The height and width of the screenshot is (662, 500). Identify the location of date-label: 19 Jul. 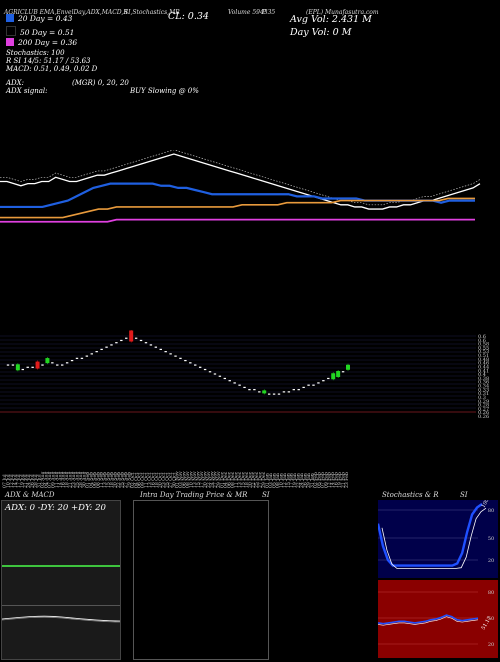
(22, 481).